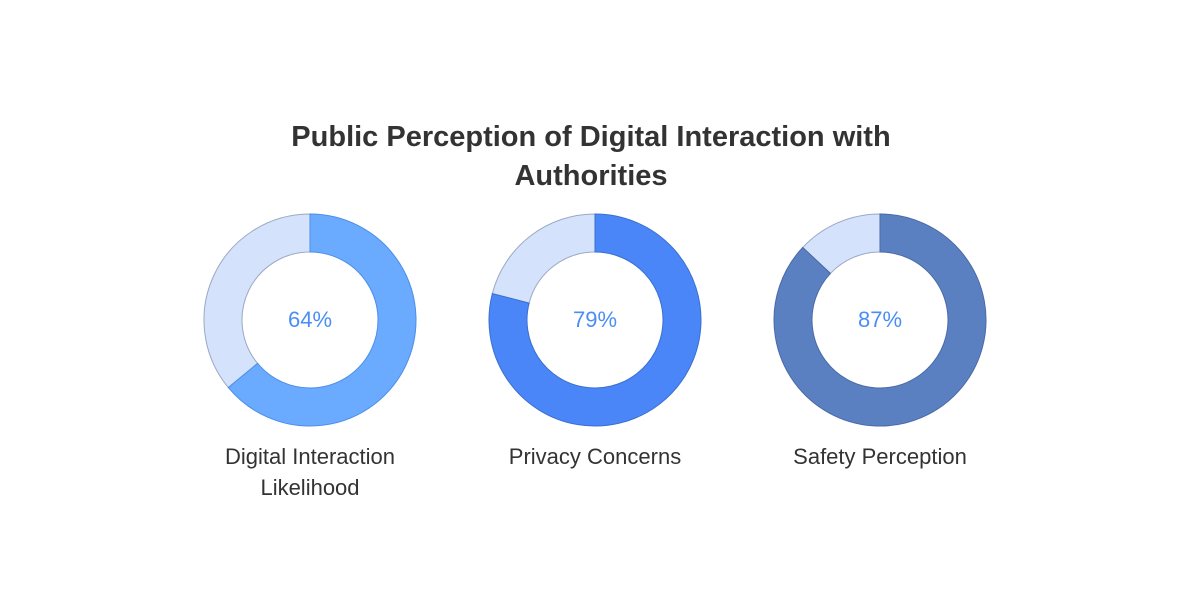 This screenshot has height=600, width=1200. I want to click on category-label: Privacy Concerns, so click(595, 456).